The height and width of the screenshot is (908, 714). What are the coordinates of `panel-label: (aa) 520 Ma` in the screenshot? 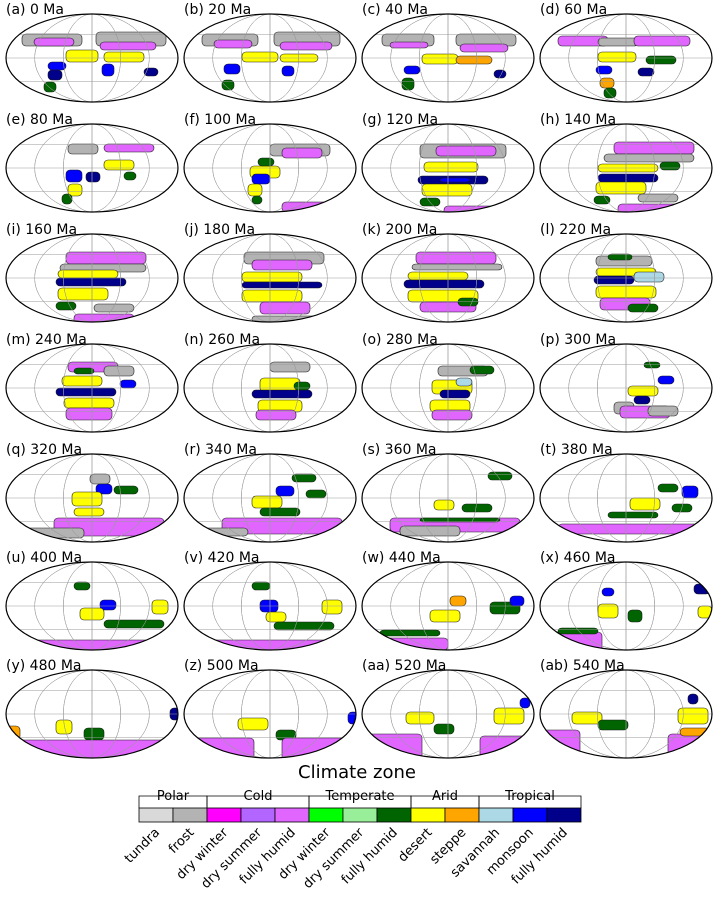 It's located at (404, 666).